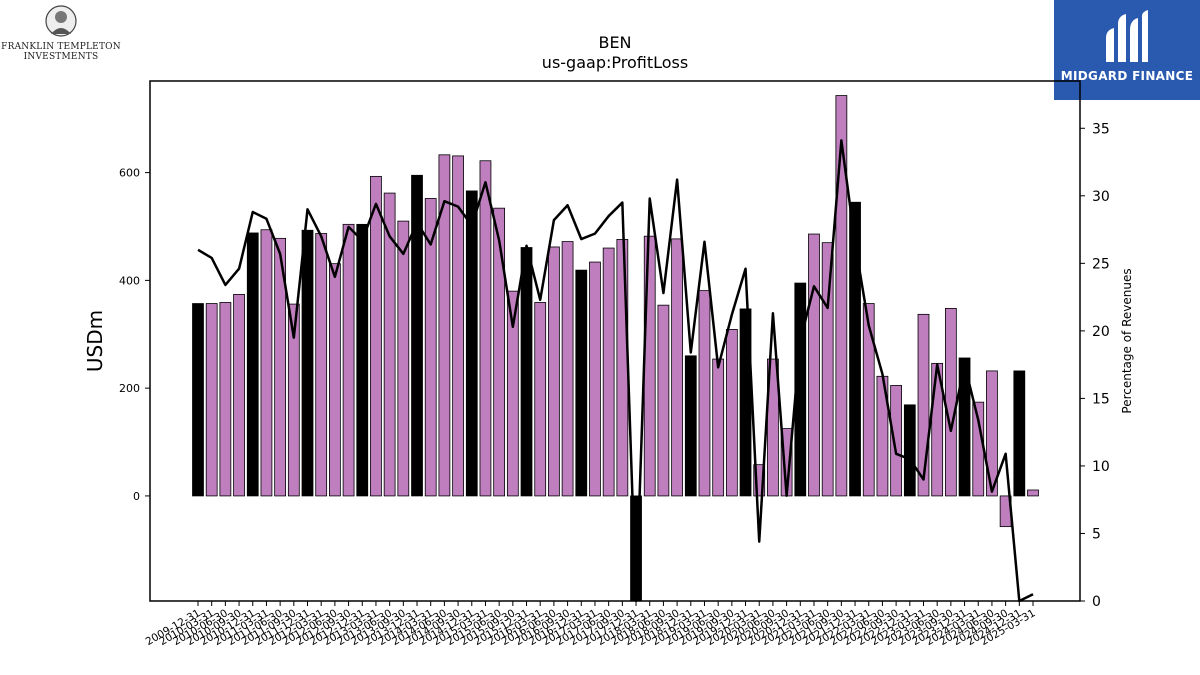 Image resolution: width=1200 pixels, height=675 pixels. What do you see at coordinates (129, 388) in the screenshot?
I see `y-tick-label: 200` at bounding box center [129, 388].